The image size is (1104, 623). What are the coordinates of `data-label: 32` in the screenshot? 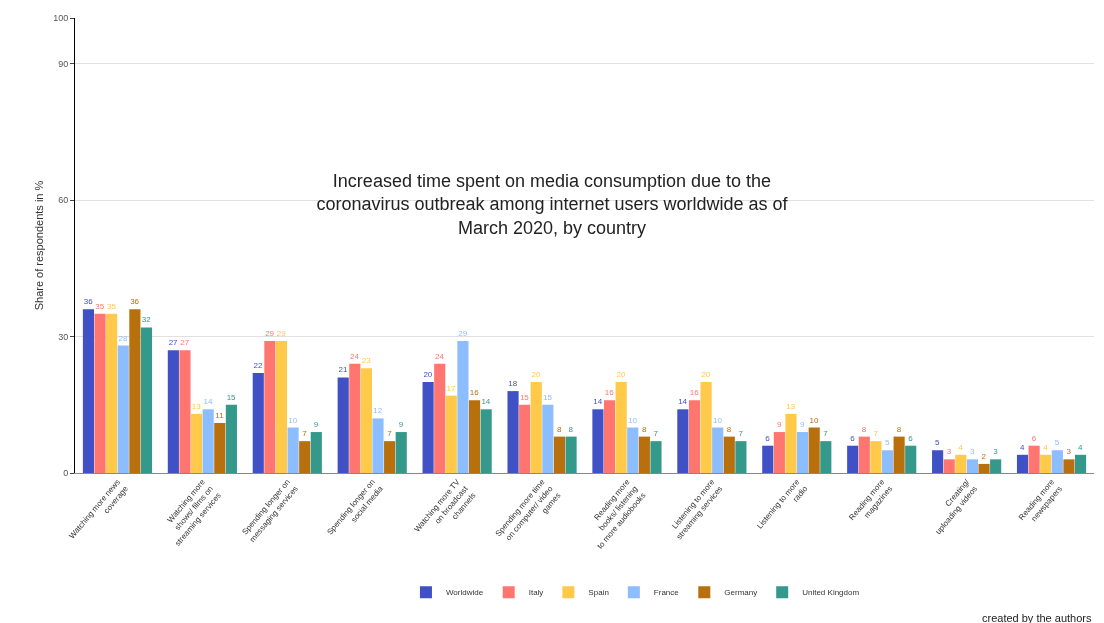 It's located at (146, 320).